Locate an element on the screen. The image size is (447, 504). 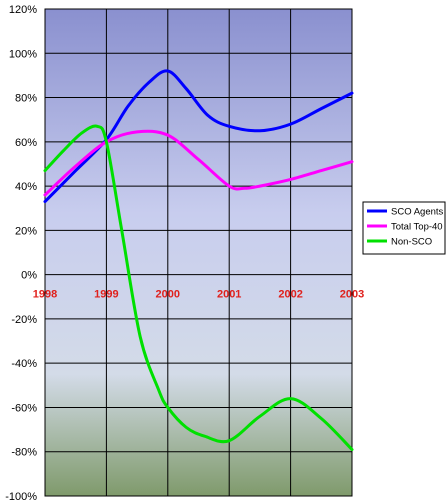
y-tick-label: 80% is located at coordinates (26, 99).